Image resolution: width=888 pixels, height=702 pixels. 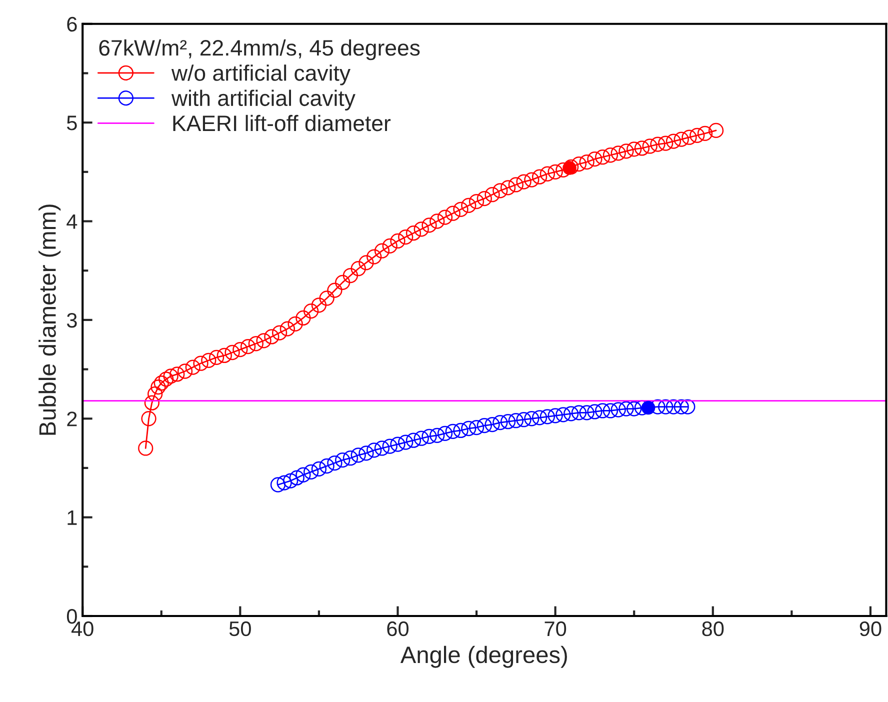 I want to click on x-tick-label: 90, so click(x=871, y=628).